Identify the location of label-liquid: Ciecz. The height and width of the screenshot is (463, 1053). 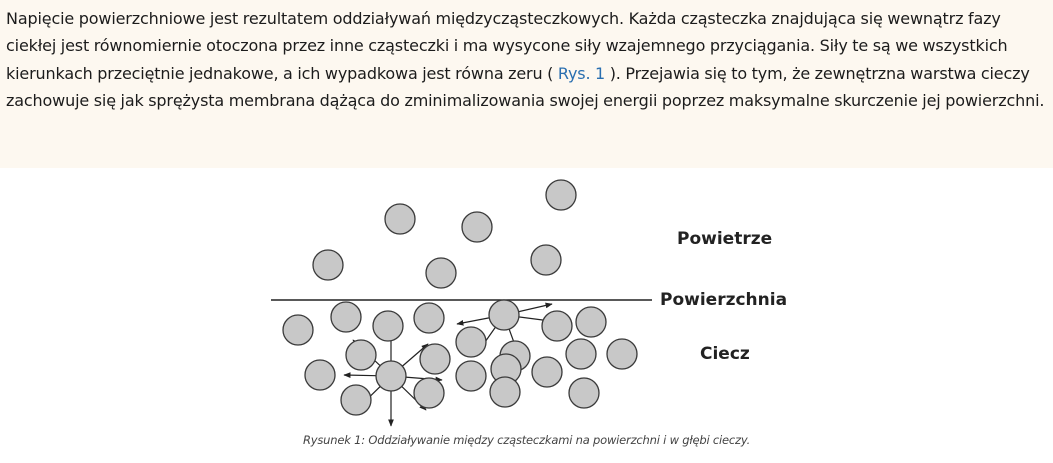
(725, 354).